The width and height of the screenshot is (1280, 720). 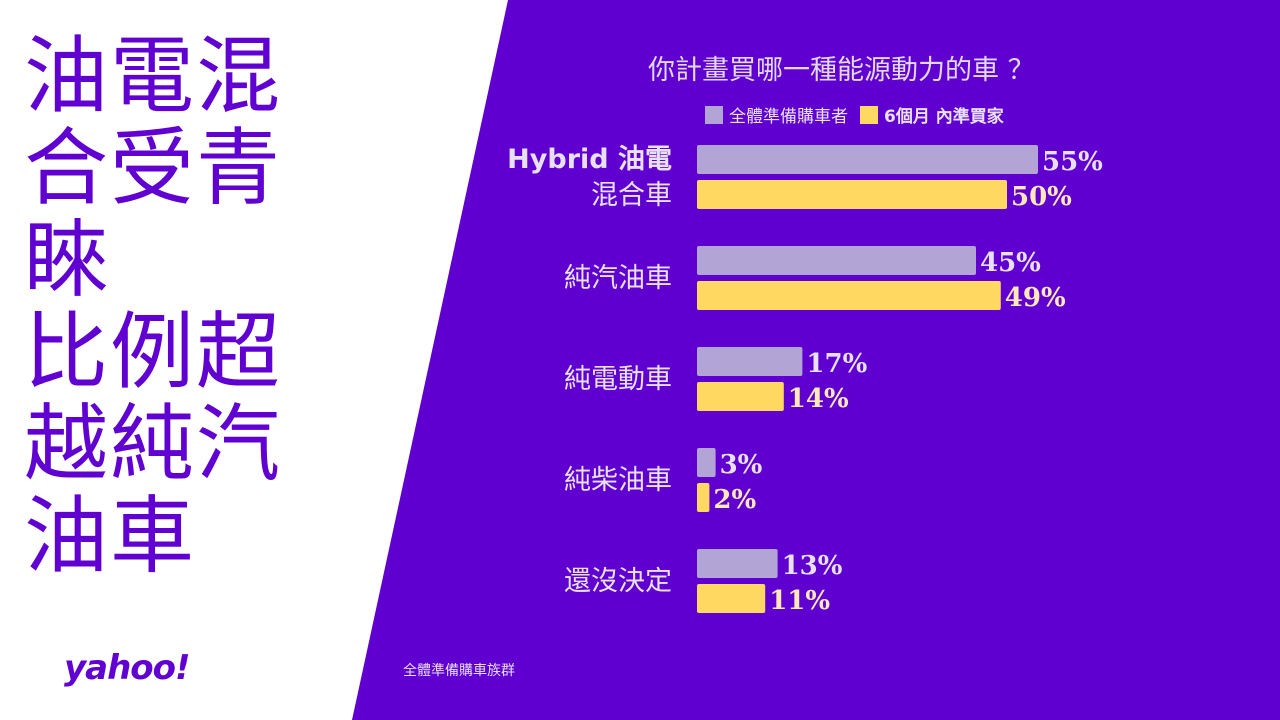 What do you see at coordinates (127, 668) in the screenshot?
I see `yahoo-logo: yahoo!` at bounding box center [127, 668].